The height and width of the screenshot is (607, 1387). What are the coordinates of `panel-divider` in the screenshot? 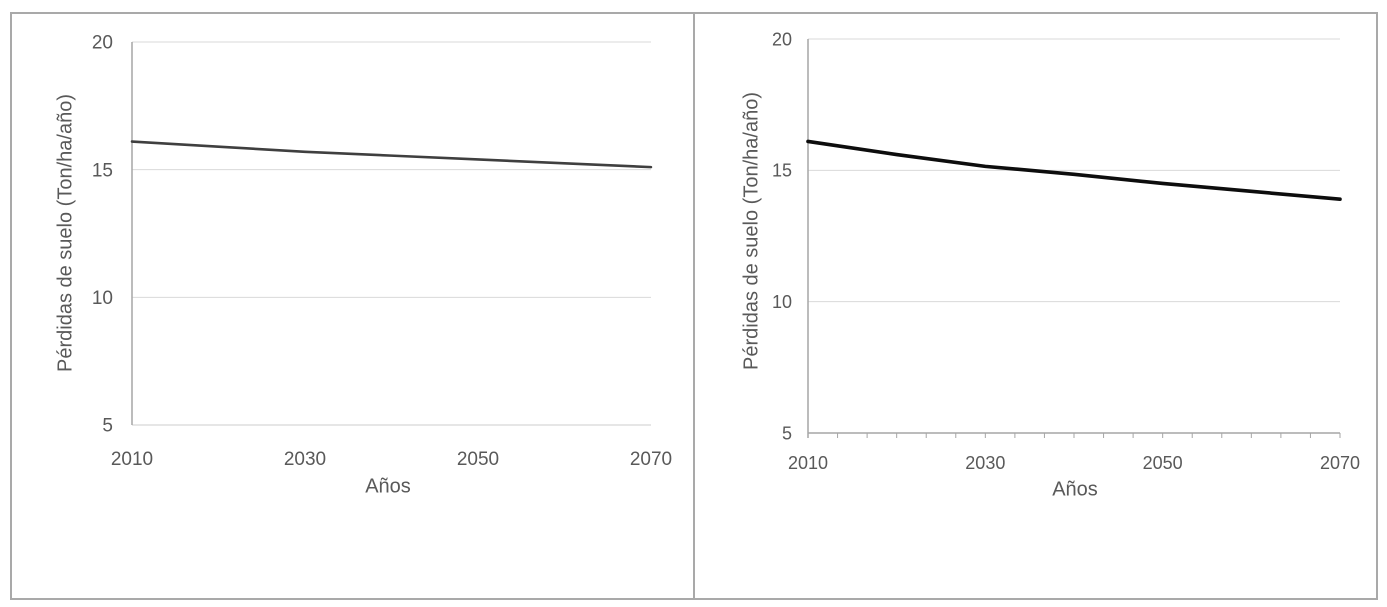 It's located at (694, 306).